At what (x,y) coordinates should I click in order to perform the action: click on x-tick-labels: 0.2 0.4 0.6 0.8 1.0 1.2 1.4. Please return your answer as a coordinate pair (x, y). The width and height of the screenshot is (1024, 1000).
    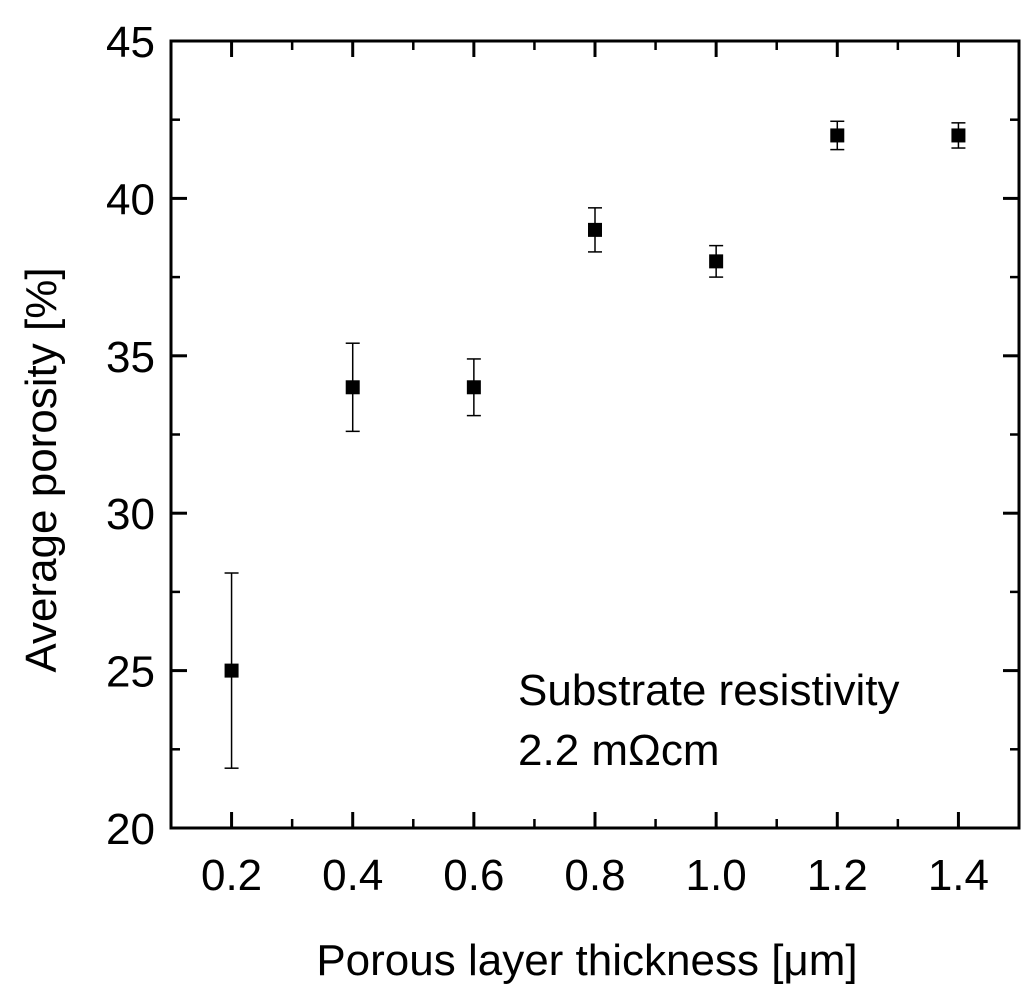
    Looking at the image, I should click on (595, 875).